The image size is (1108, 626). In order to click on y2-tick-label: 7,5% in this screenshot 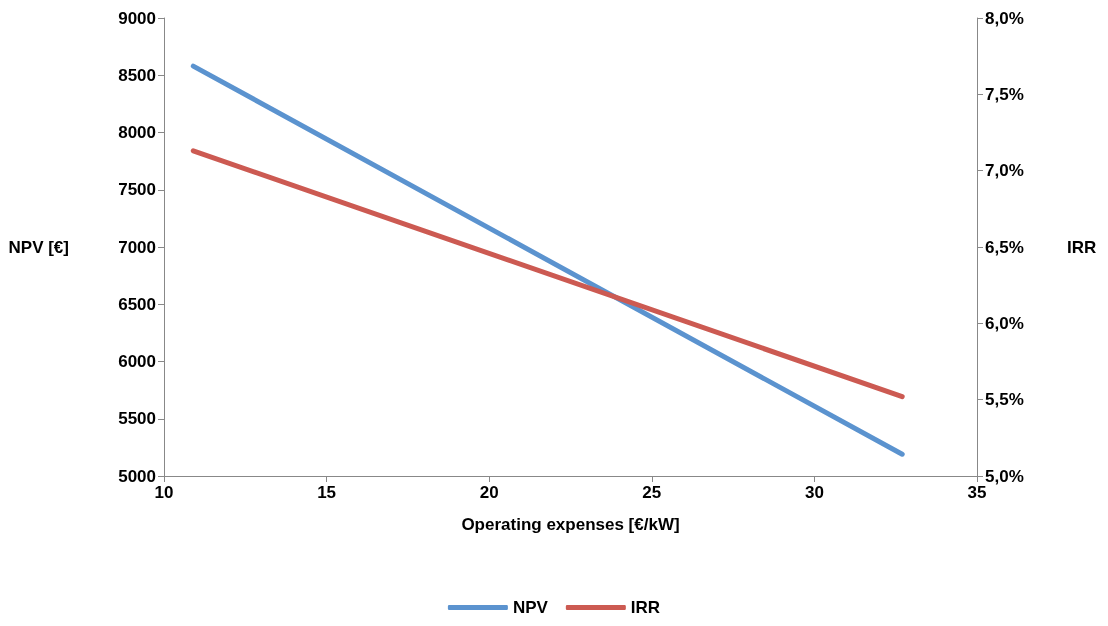, I will do `click(1004, 94)`.